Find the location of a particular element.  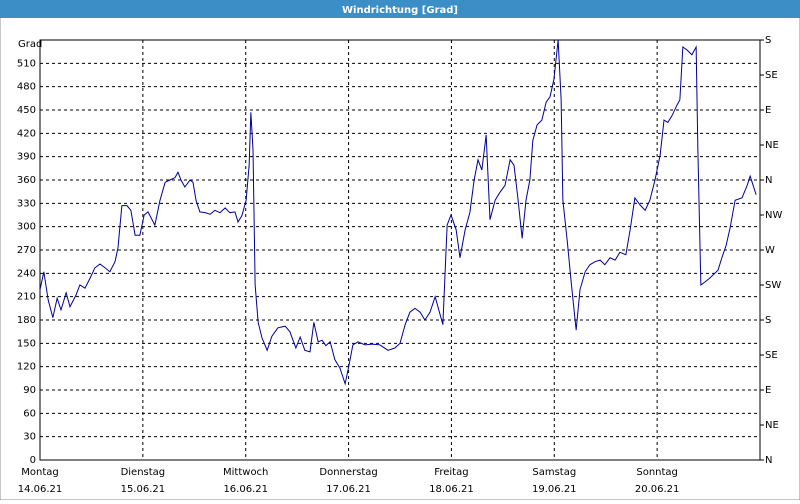

y-tick-label: 330 is located at coordinates (26, 203).